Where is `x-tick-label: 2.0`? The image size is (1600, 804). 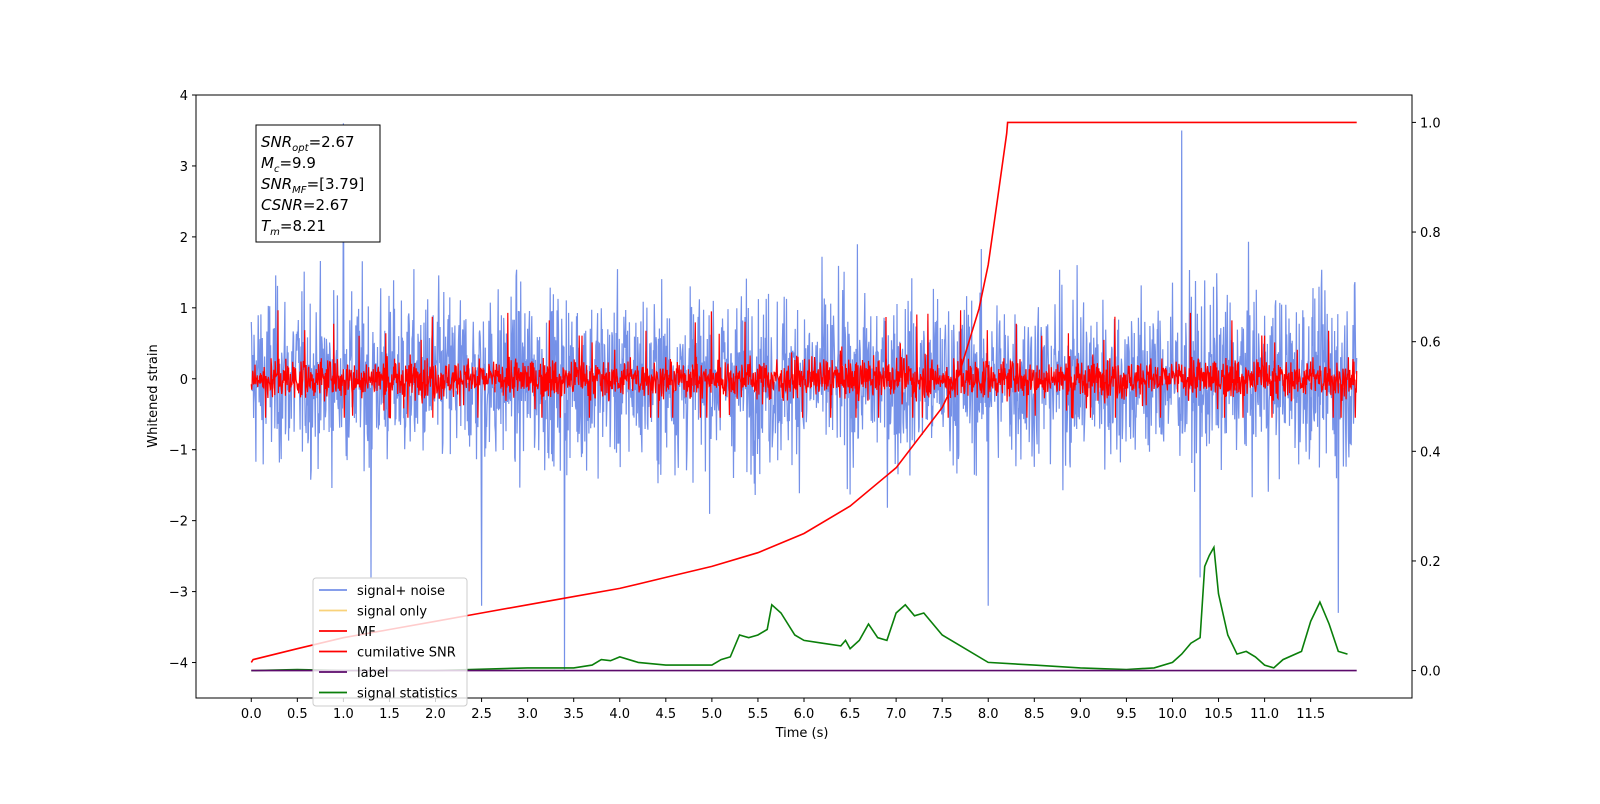 x-tick-label: 2.0 is located at coordinates (435, 714).